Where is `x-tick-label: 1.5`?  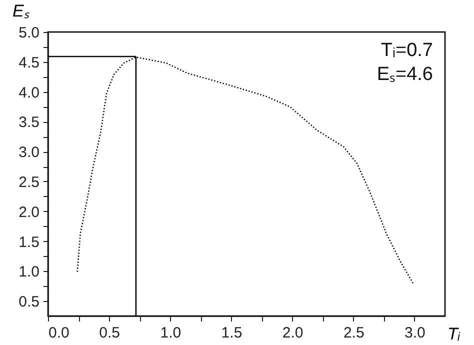
x-tick-label: 1.5 is located at coordinates (231, 333).